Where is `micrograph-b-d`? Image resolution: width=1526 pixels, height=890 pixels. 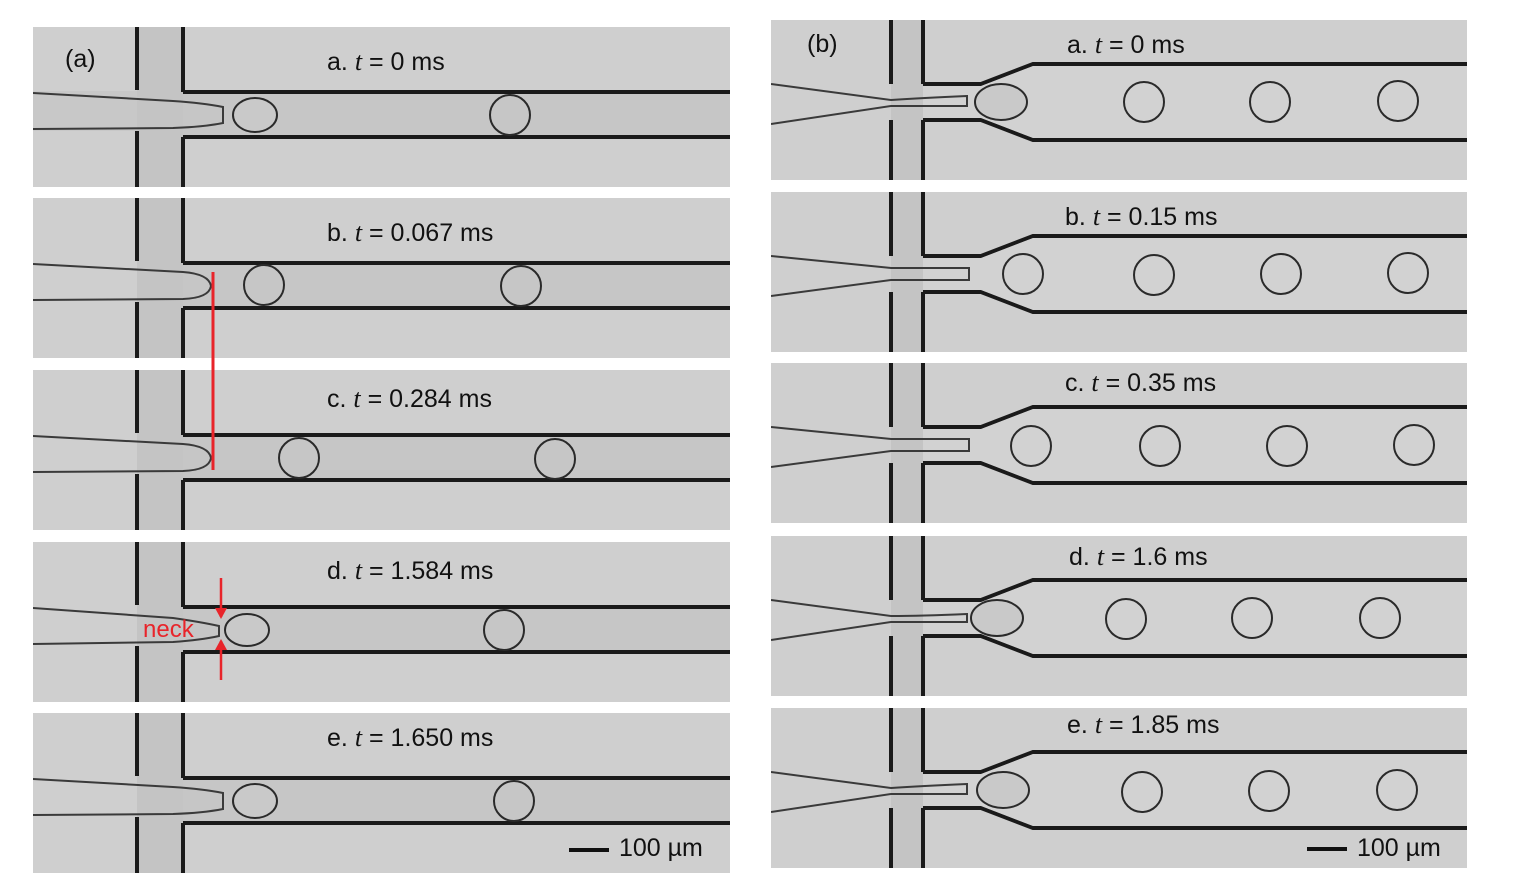 micrograph-b-d is located at coordinates (1119, 616).